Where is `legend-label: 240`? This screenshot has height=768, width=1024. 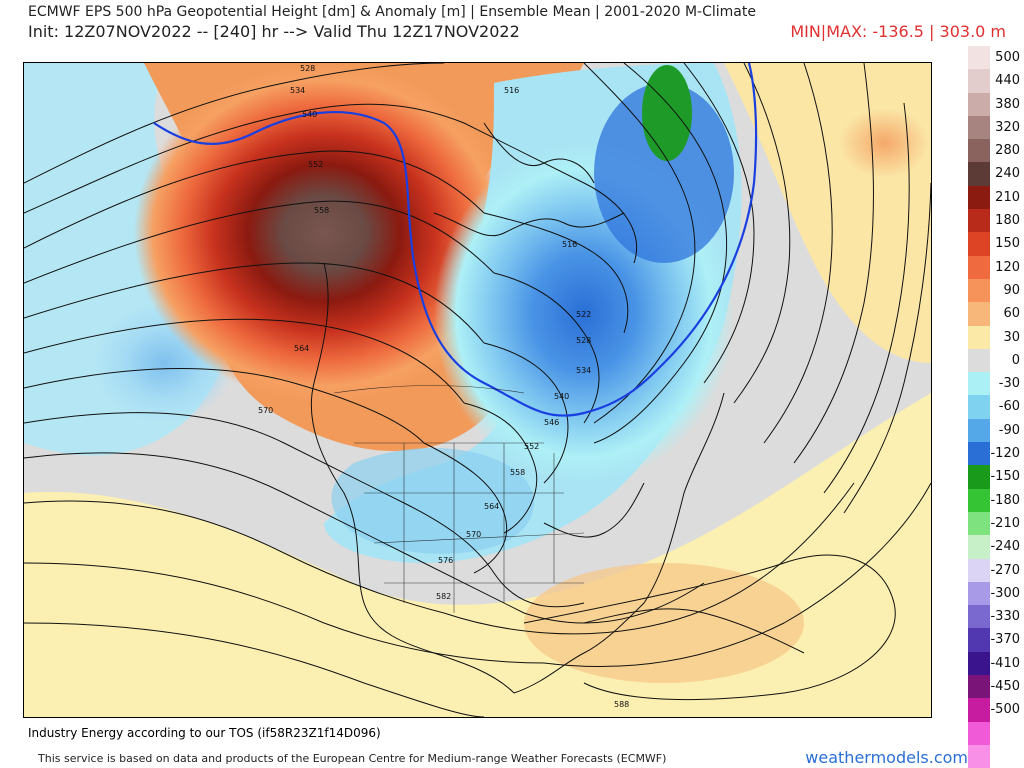
legend-label: 240 is located at coordinates (1007, 174).